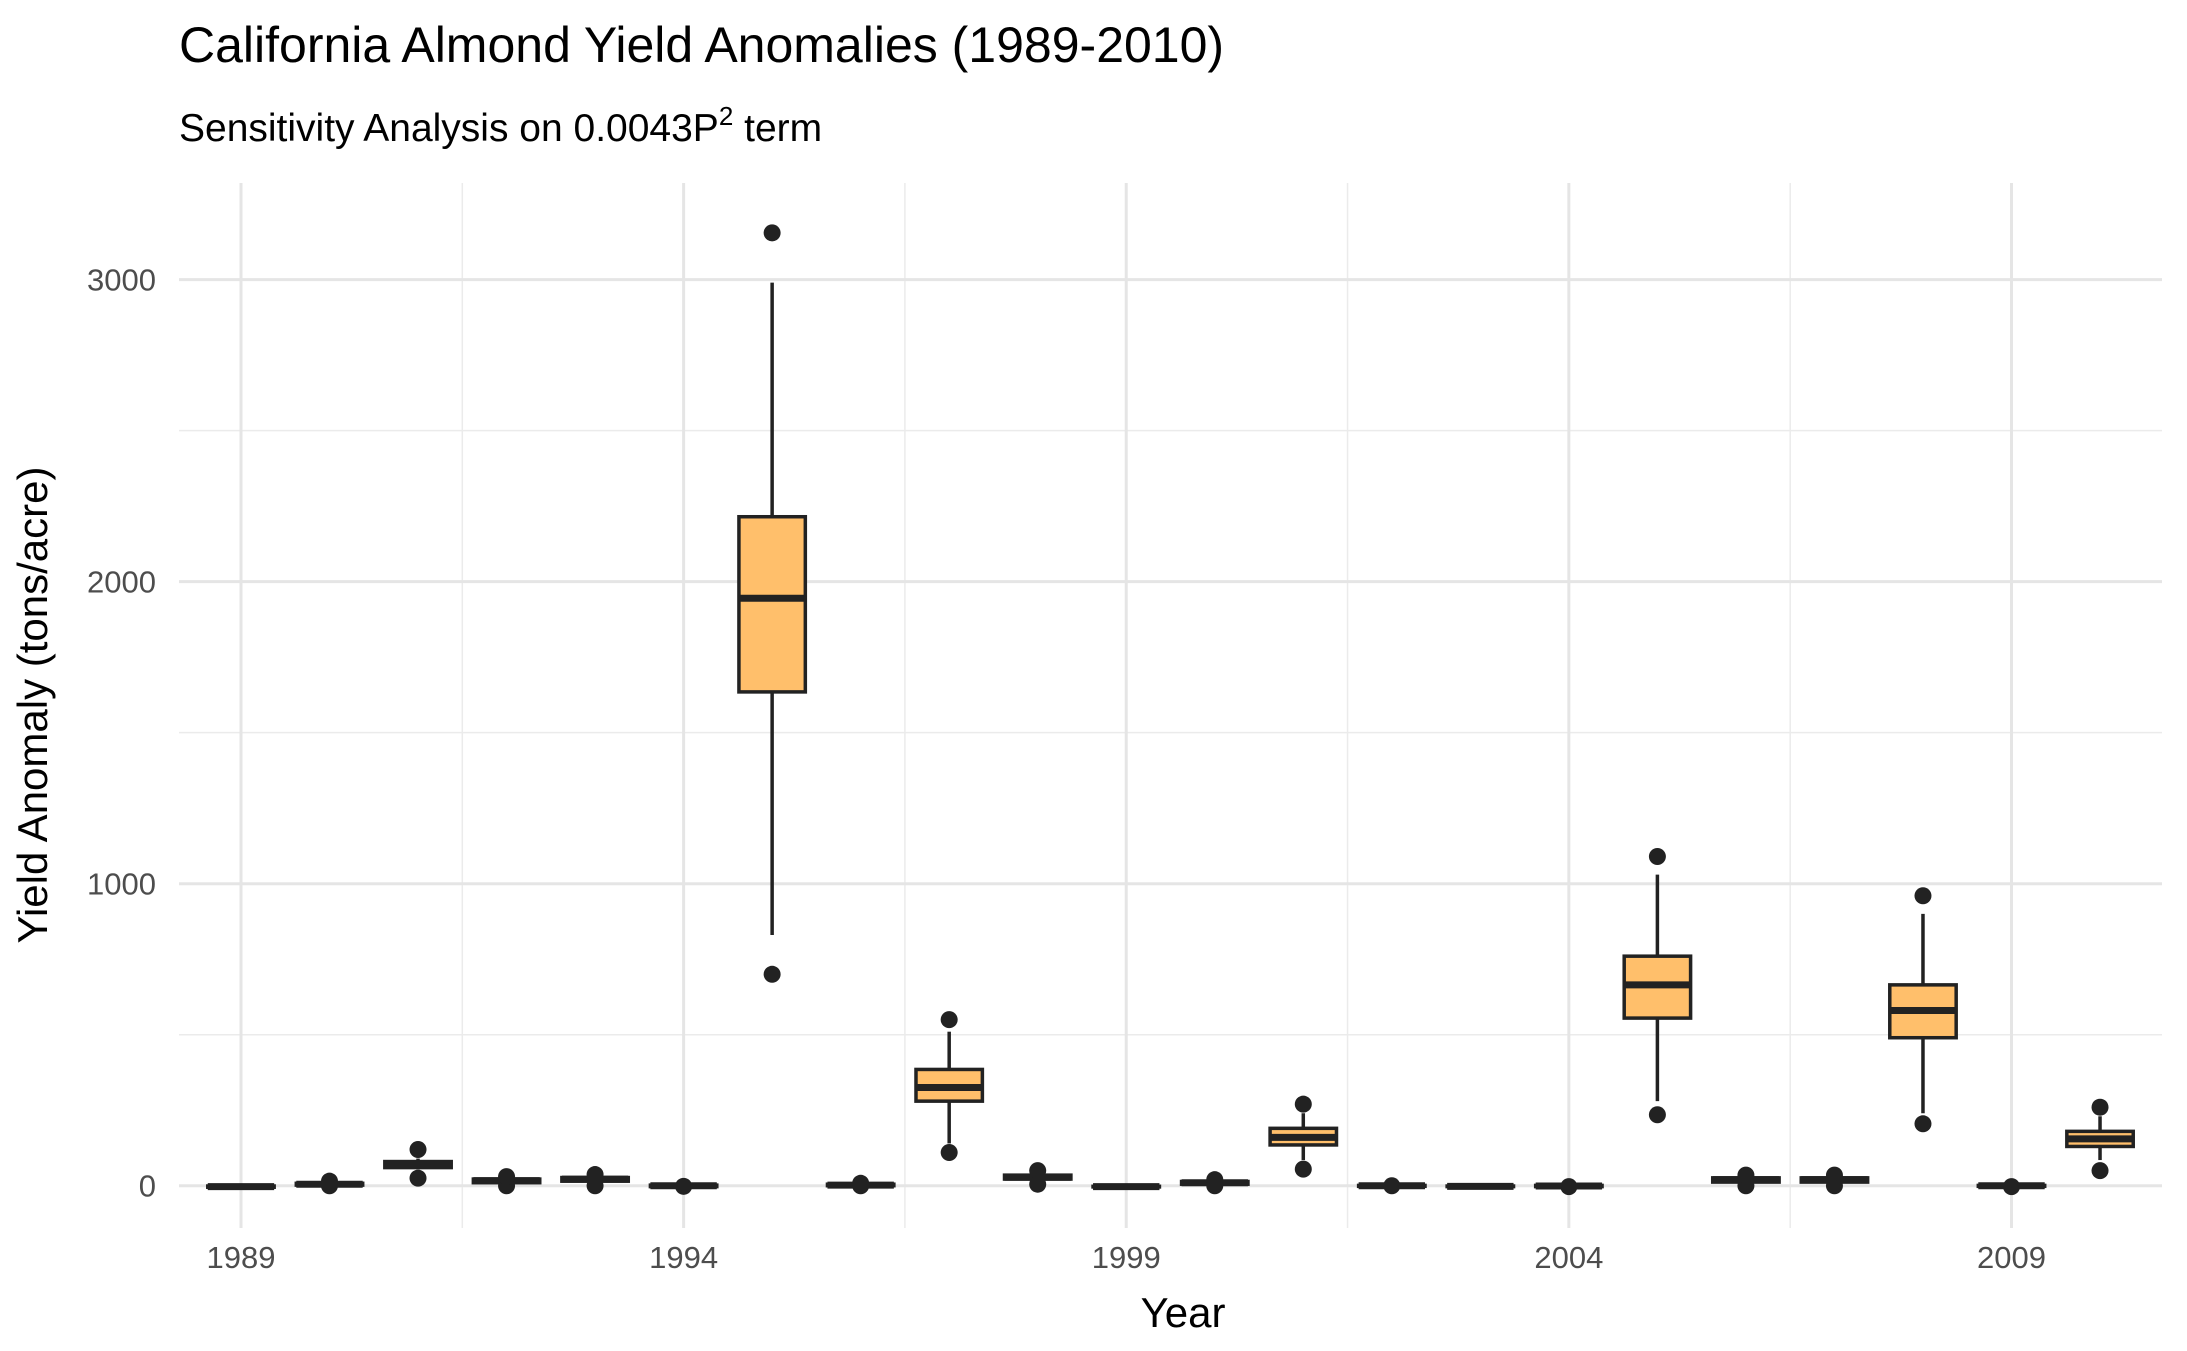  I want to click on chart-subtitle: Sensitivity Analysis on 0.0043P2 term, so click(500, 125).